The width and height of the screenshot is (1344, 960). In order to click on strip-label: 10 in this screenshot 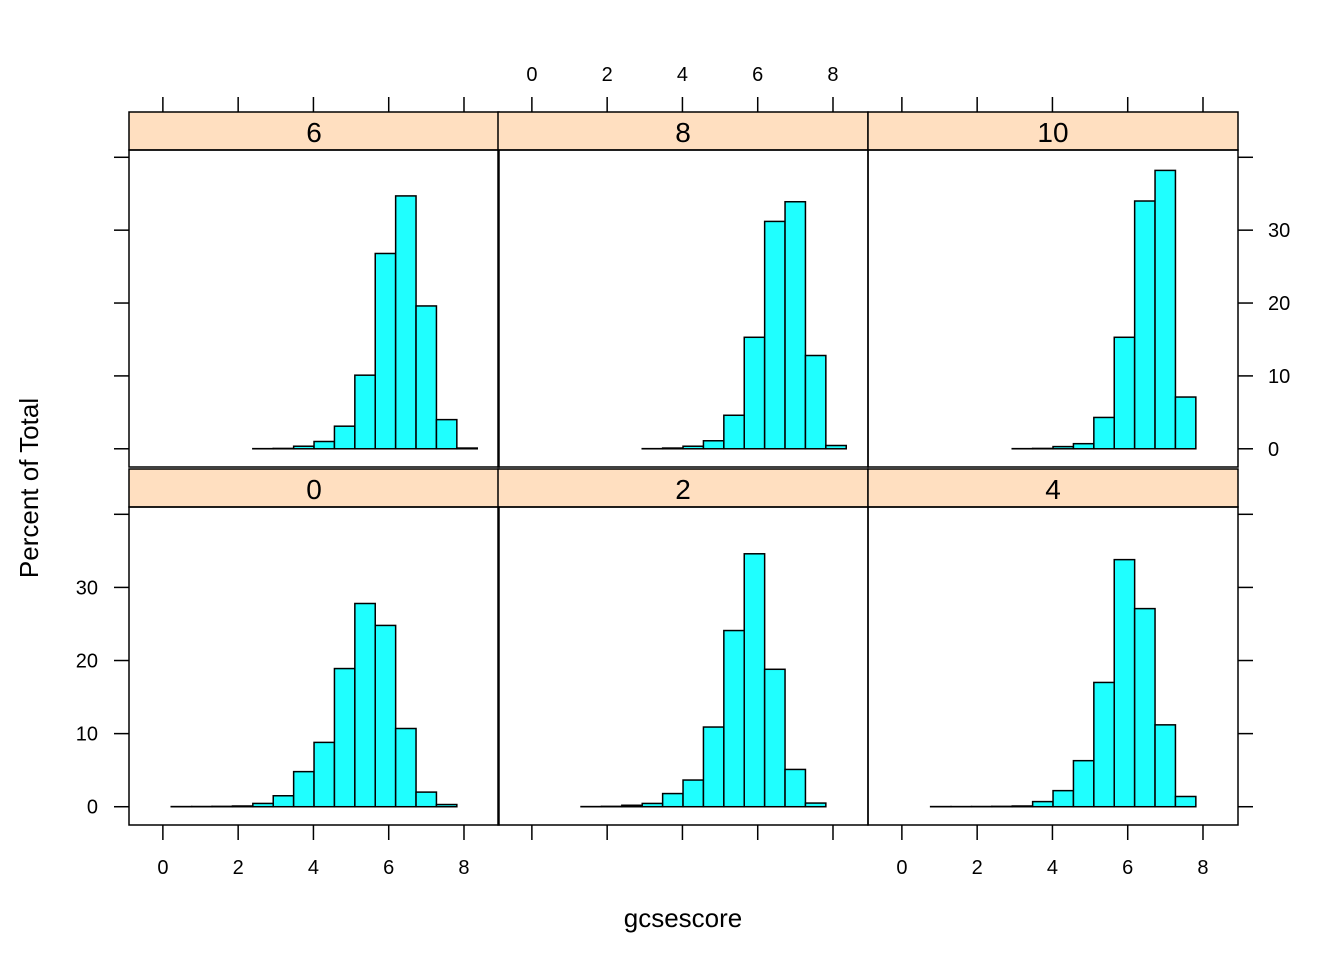, I will do `click(1052, 132)`.